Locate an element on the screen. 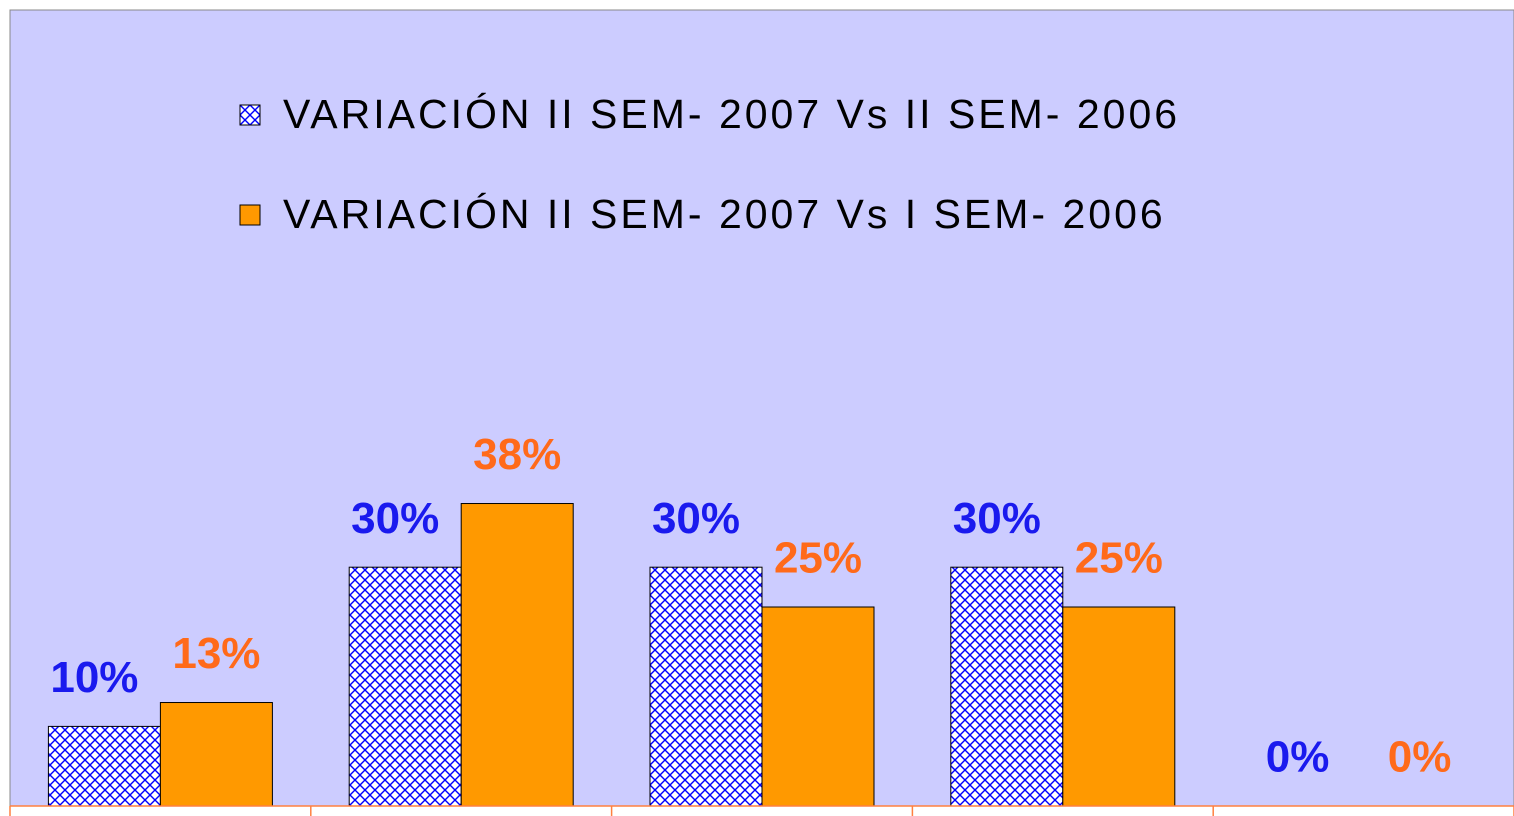 The height and width of the screenshot is (816, 1514). data-label: 38% is located at coordinates (517, 454).